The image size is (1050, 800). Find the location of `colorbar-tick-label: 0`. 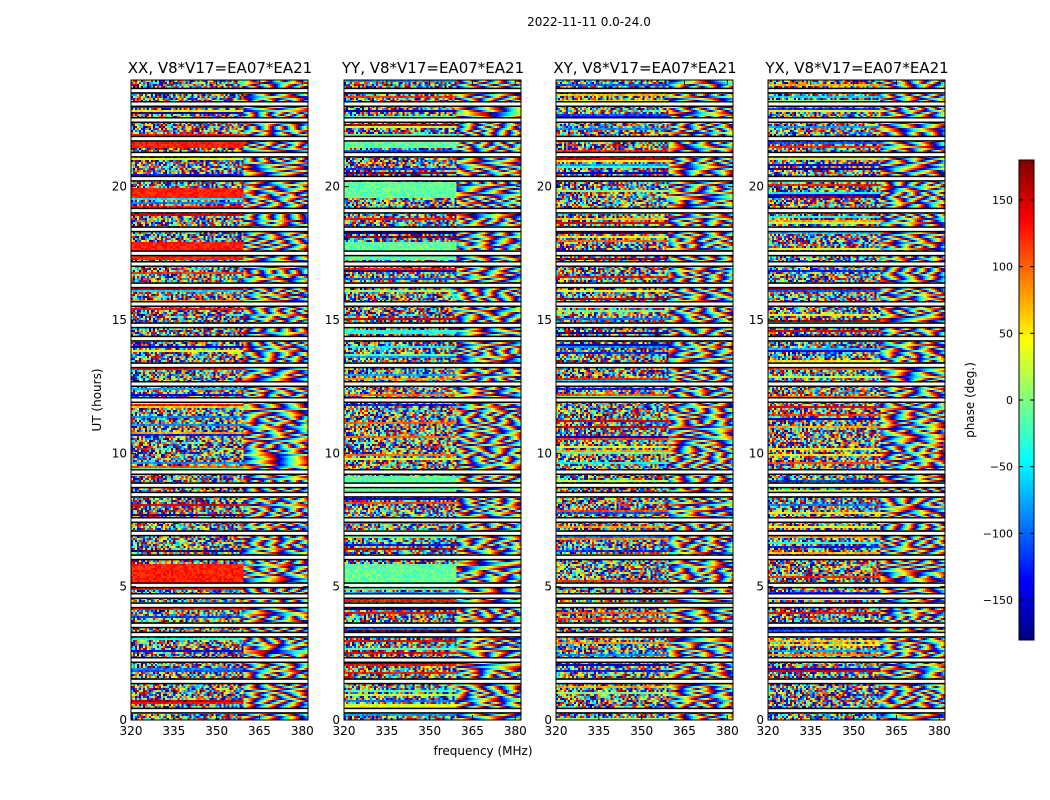

colorbar-tick-label: 0 is located at coordinates (1009, 400).